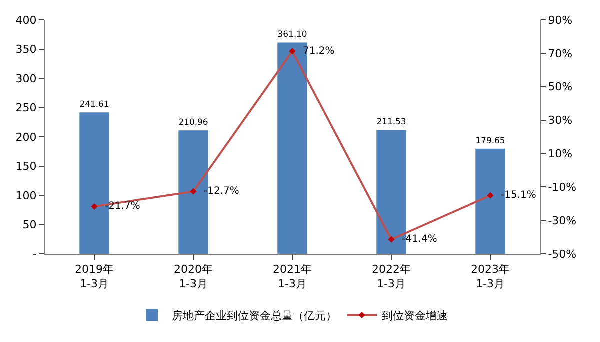 The width and height of the screenshot is (600, 342). Describe the element at coordinates (29, 225) in the screenshot. I see `y-tick-label: 50` at that location.